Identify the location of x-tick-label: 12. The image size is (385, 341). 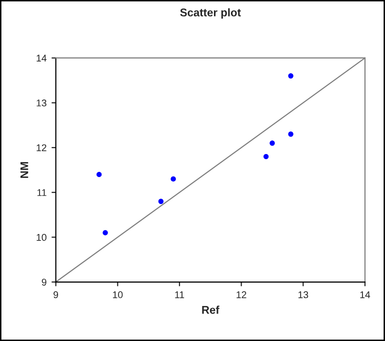
(241, 294).